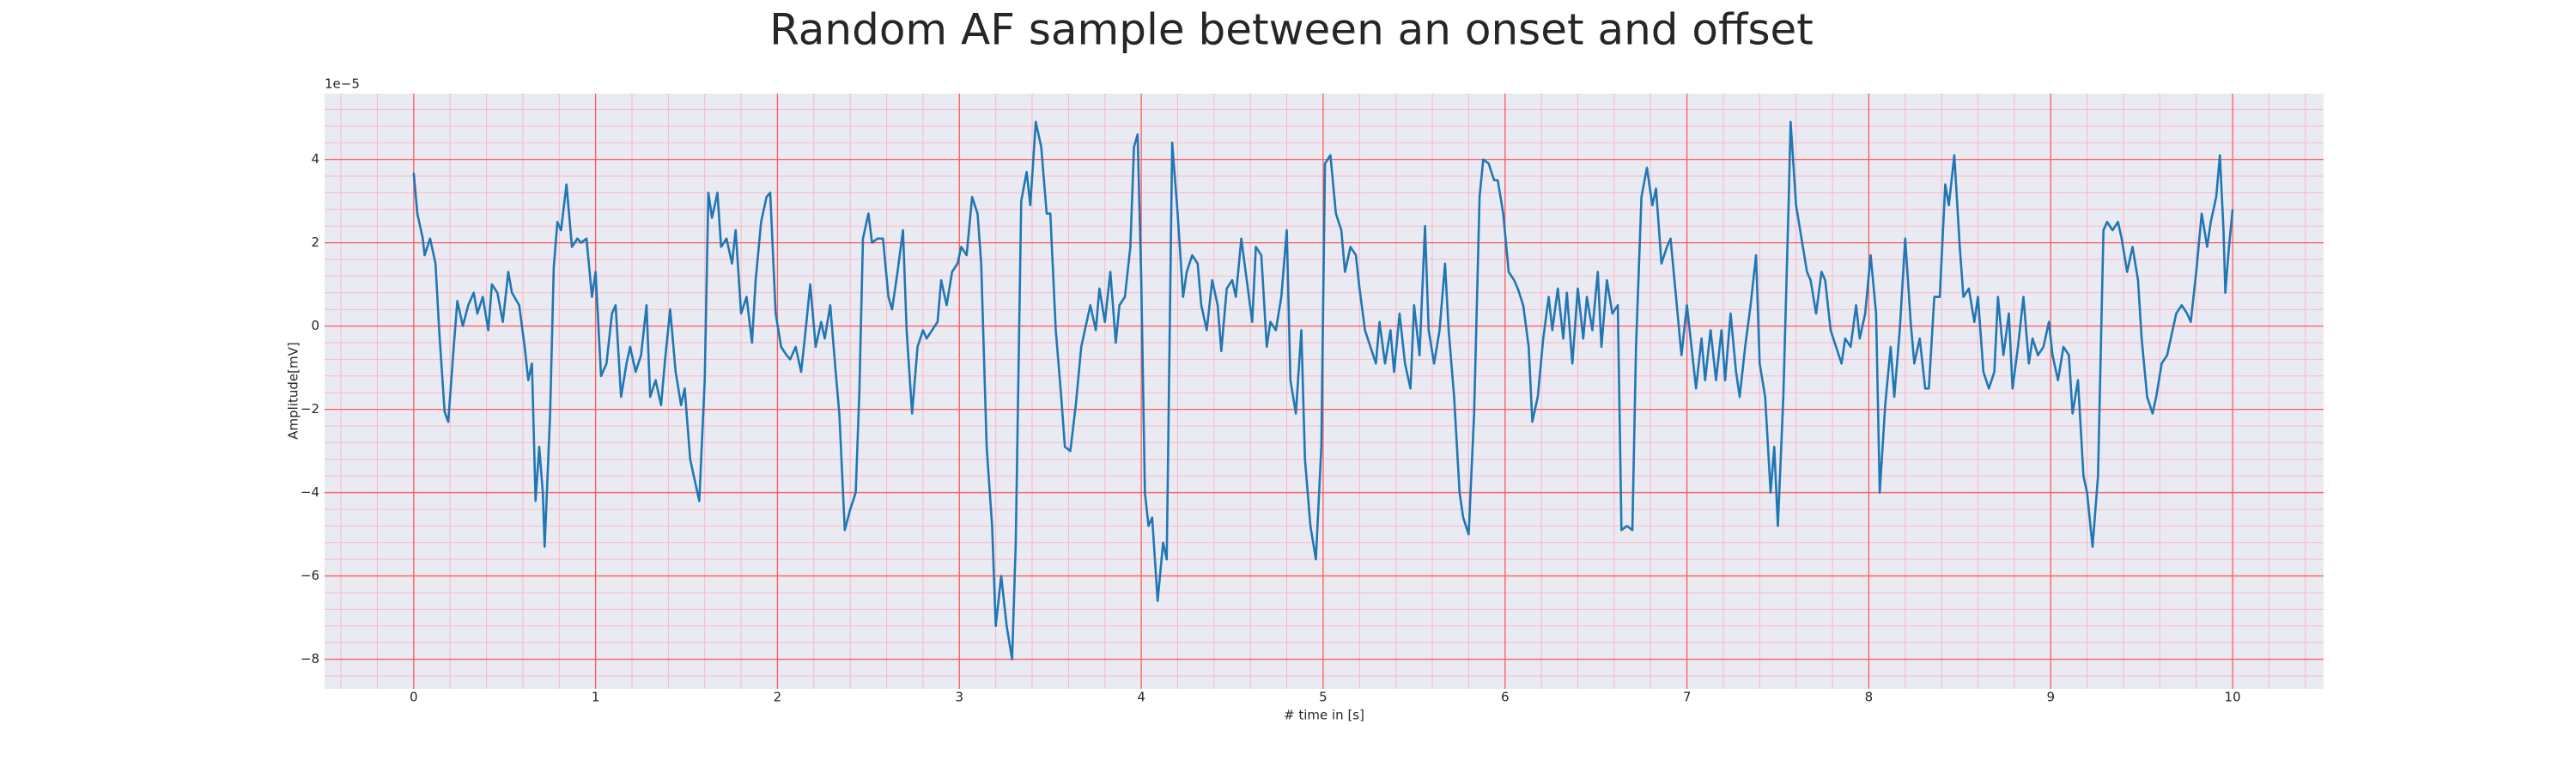 This screenshot has height=773, width=2576. What do you see at coordinates (1324, 715) in the screenshot?
I see `x-axis-label: # time in [s]` at bounding box center [1324, 715].